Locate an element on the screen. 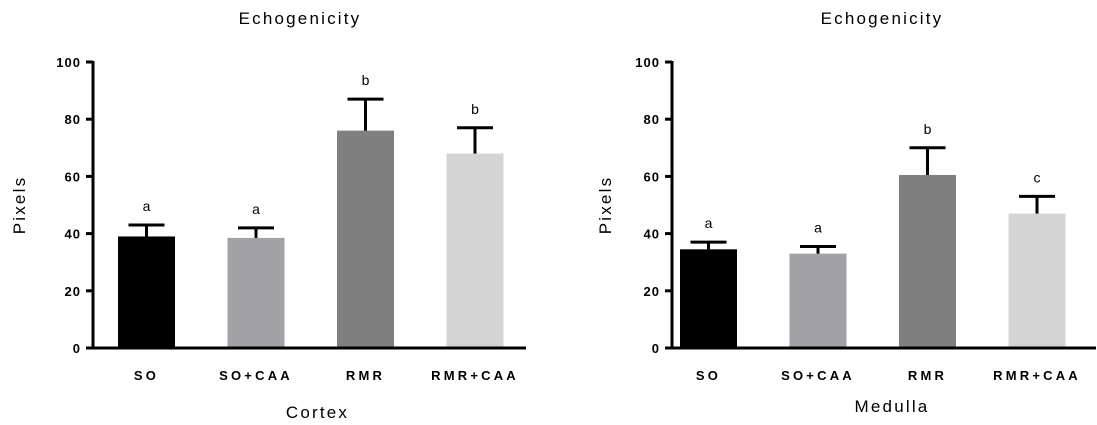 The height and width of the screenshot is (425, 1097). chart-2-x-axis-label: Medulla is located at coordinates (892, 406).